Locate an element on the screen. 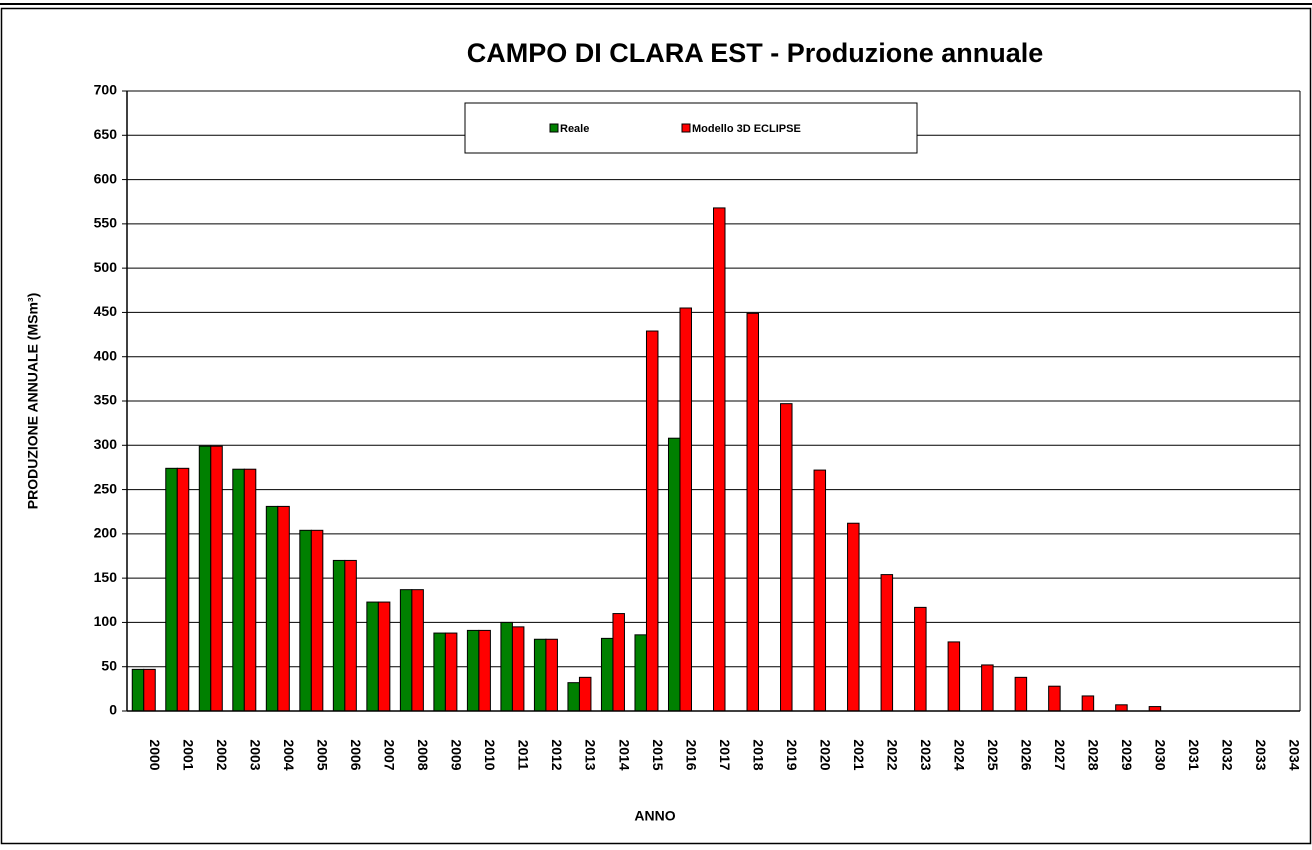  x-tick-label: 2026 is located at coordinates (1026, 754).